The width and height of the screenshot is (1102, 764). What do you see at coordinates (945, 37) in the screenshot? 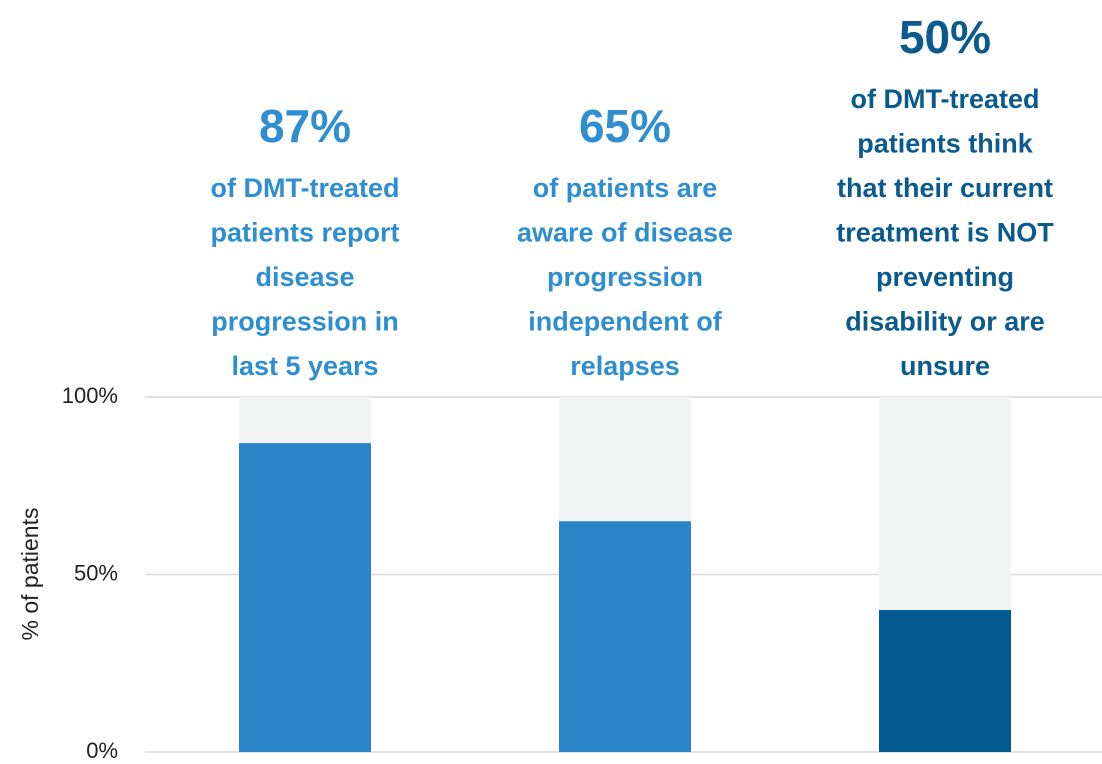
I see `annotation-headline: 50%` at bounding box center [945, 37].